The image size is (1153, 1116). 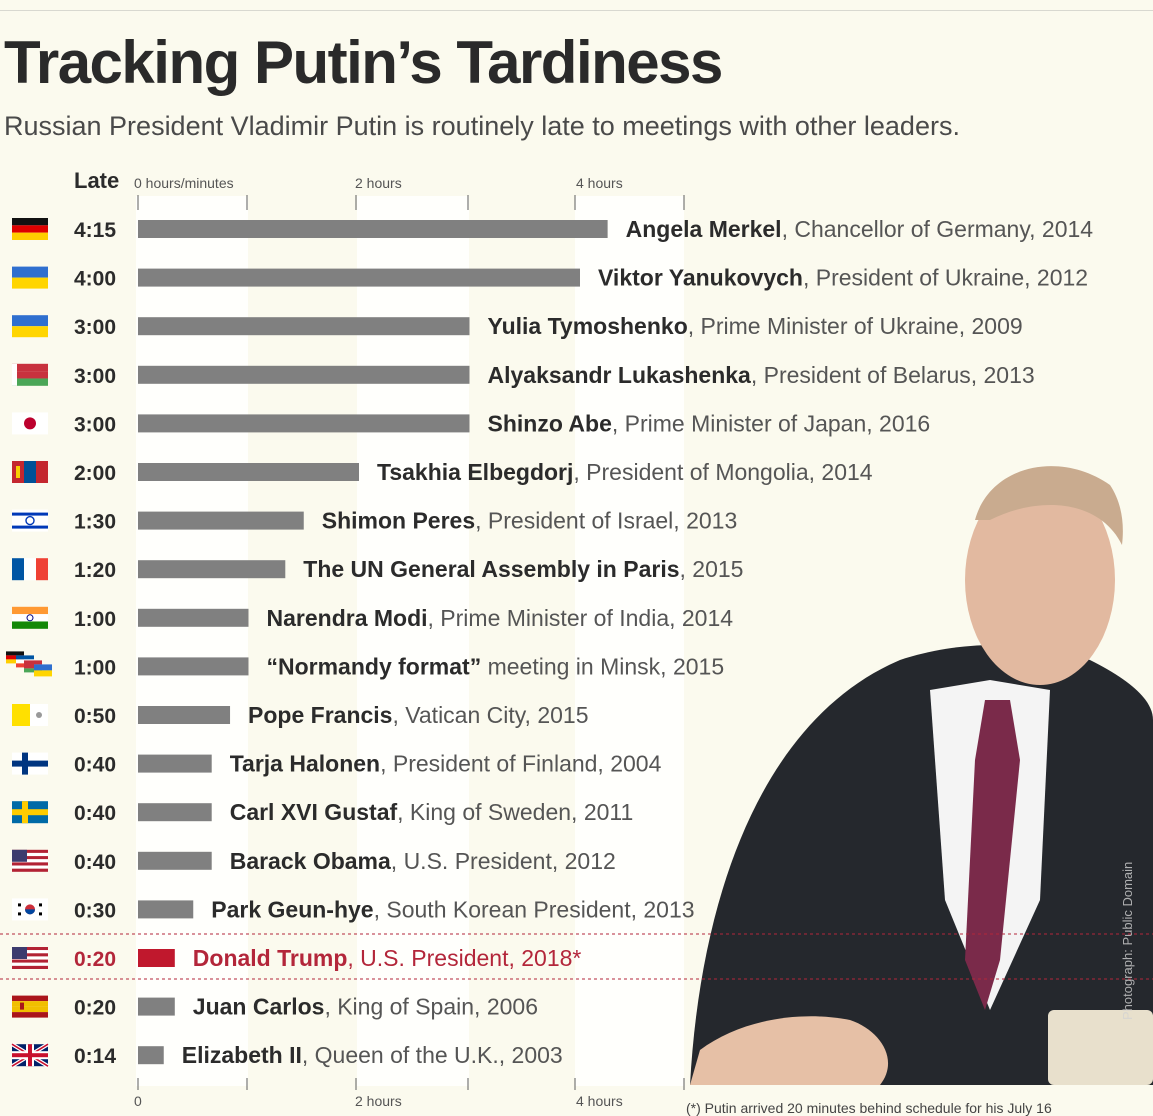 What do you see at coordinates (700, 278) in the screenshot?
I see `leader-name: Viktor Yanukovych` at bounding box center [700, 278].